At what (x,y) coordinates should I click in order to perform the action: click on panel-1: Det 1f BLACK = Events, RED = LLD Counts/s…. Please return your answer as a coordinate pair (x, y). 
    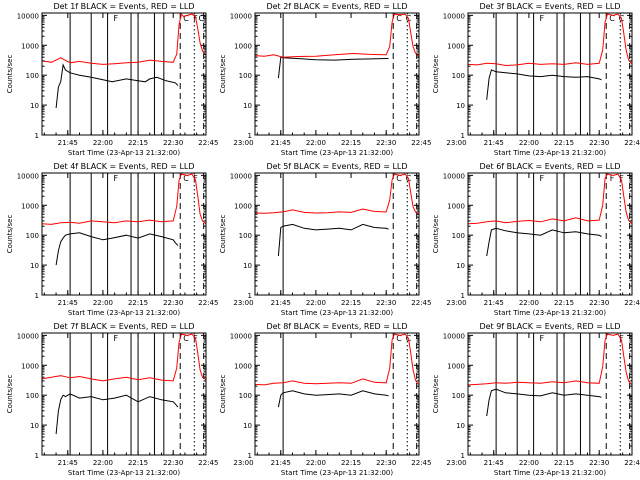
    Looking at the image, I should click on (130, 79).